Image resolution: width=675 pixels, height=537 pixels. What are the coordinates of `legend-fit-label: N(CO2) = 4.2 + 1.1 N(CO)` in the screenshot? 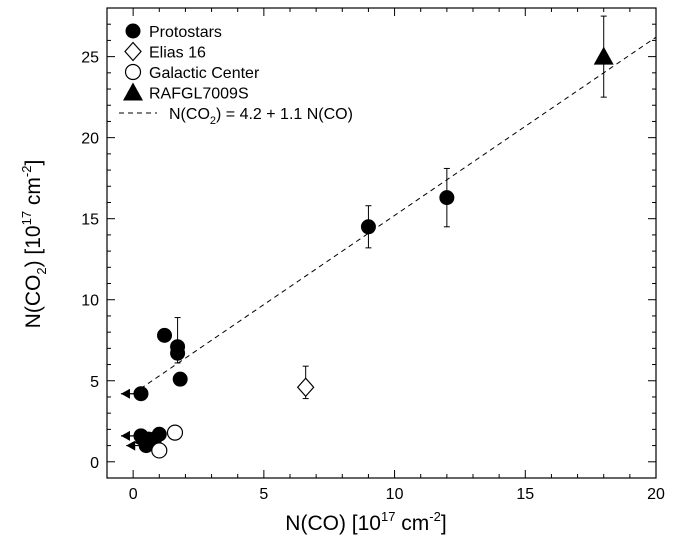 It's located at (261, 116).